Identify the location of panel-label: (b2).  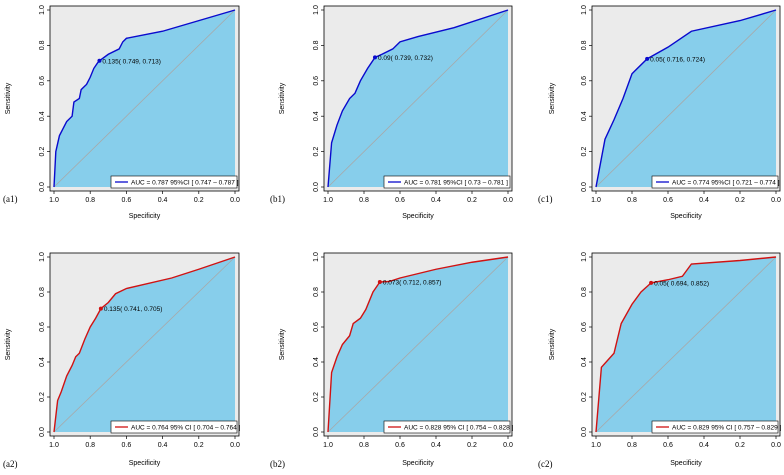
(277, 464).